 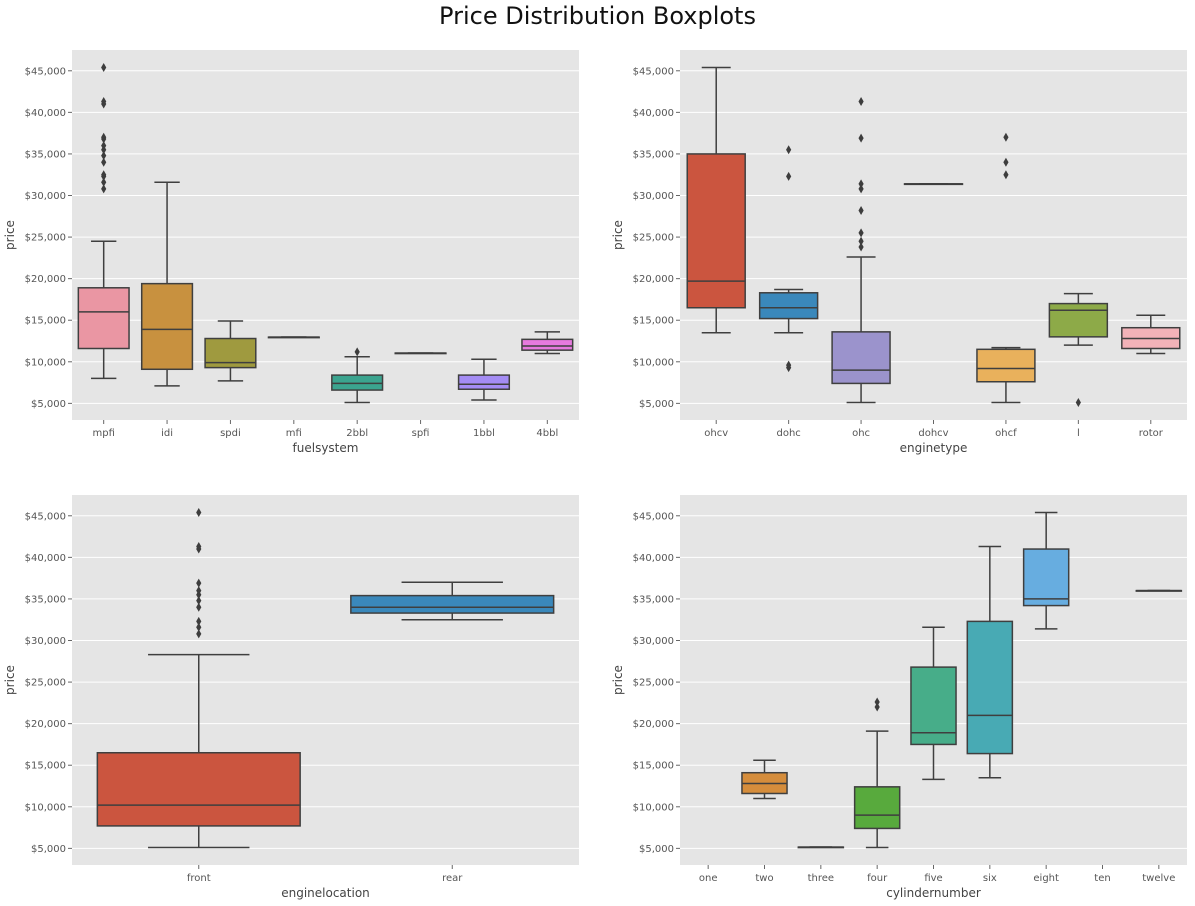 What do you see at coordinates (484, 433) in the screenshot?
I see `x-tick-label: 1bbl` at bounding box center [484, 433].